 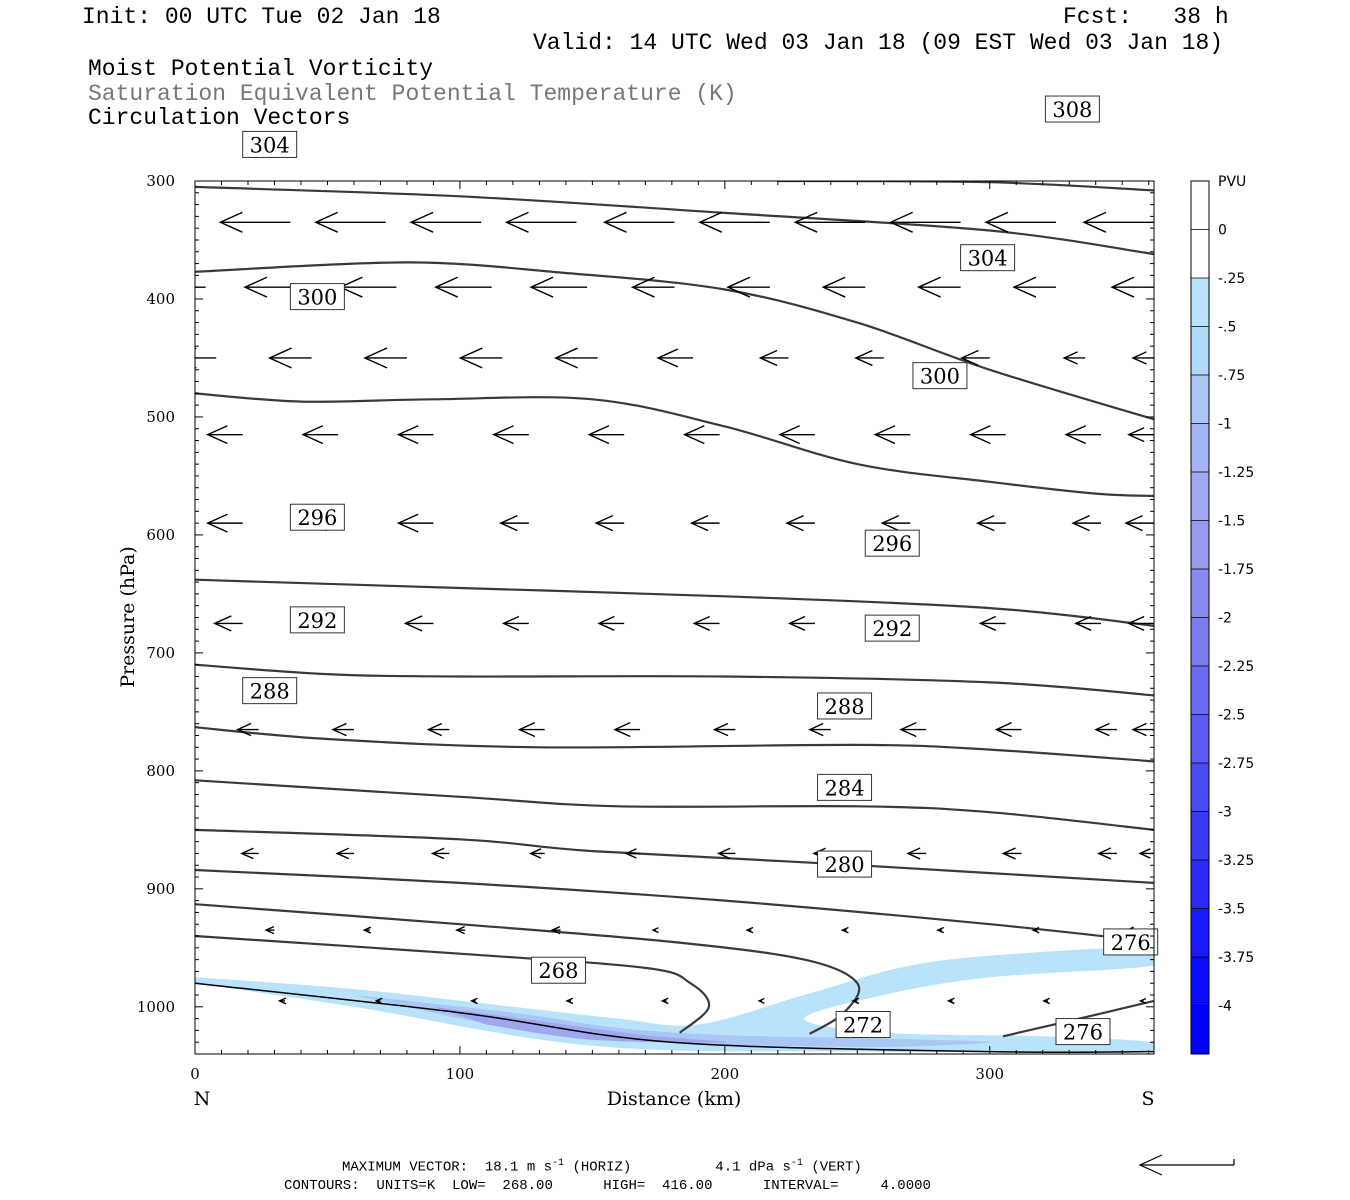 What do you see at coordinates (988, 259) in the screenshot?
I see `contour-label-text: 304` at bounding box center [988, 259].